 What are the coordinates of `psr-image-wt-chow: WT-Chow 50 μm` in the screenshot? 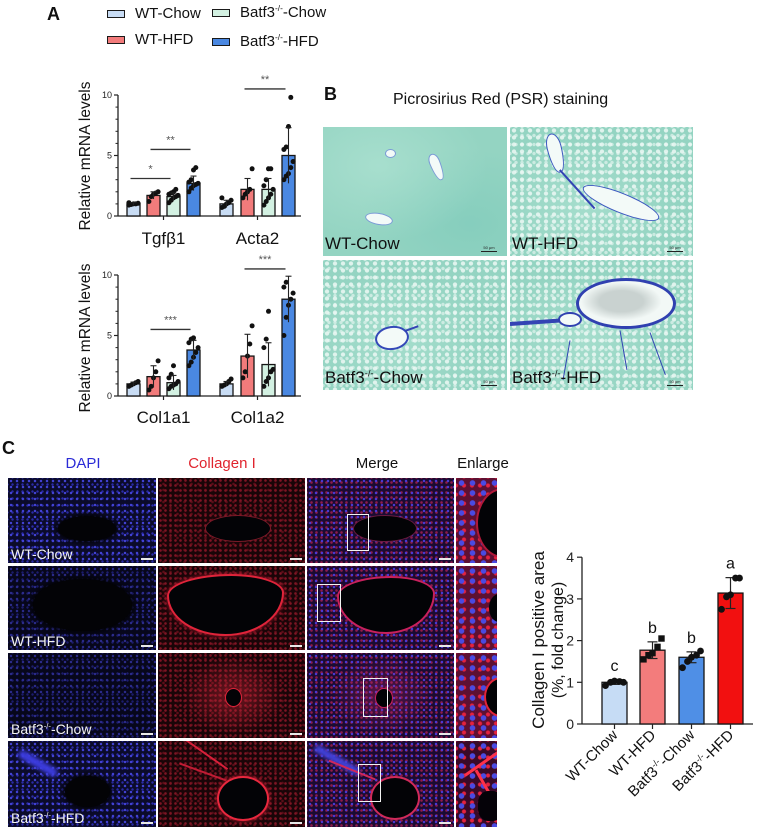 It's located at (415, 191).